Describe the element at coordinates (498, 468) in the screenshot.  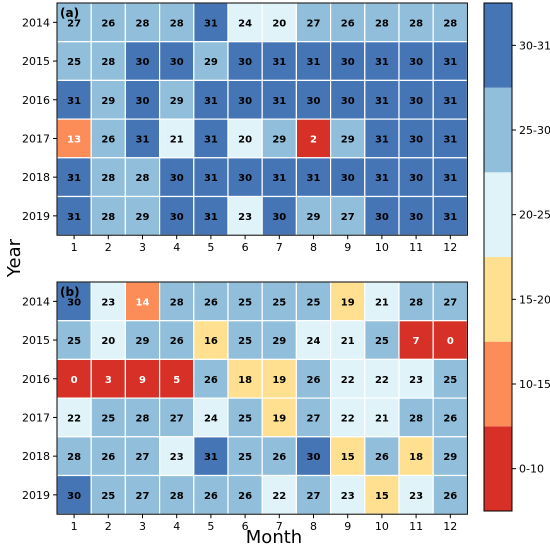
I see `colorbar-segment` at that location.